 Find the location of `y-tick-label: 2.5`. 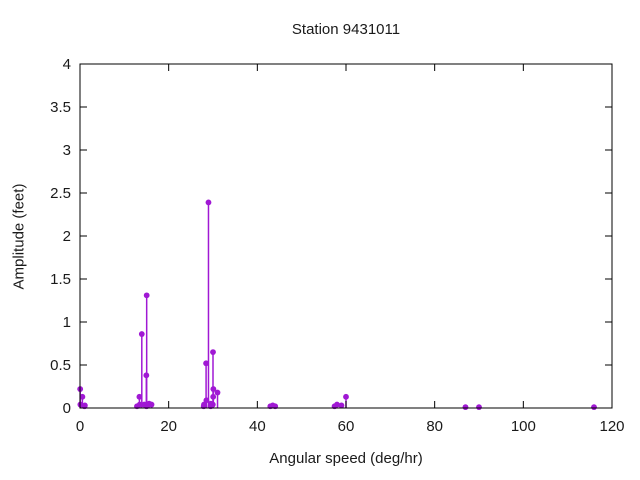

y-tick-label: 2.5 is located at coordinates (60, 193).